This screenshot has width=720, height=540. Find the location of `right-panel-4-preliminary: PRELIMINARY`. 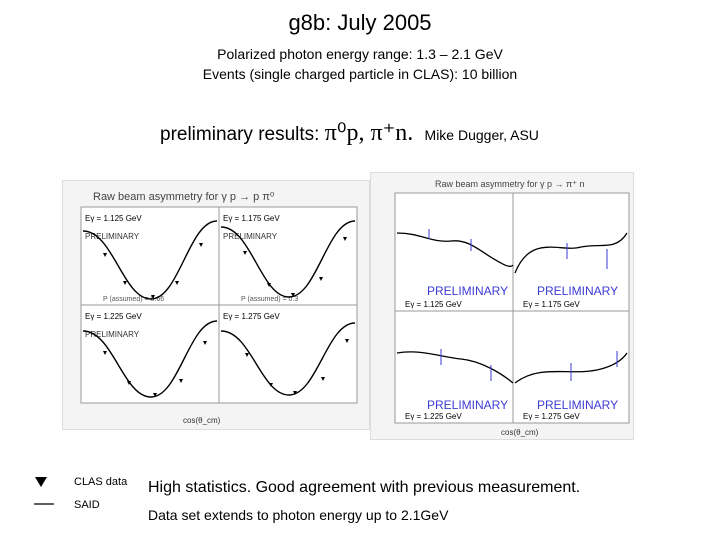

right-panel-4-preliminary: PRELIMINARY is located at coordinates (577, 405).